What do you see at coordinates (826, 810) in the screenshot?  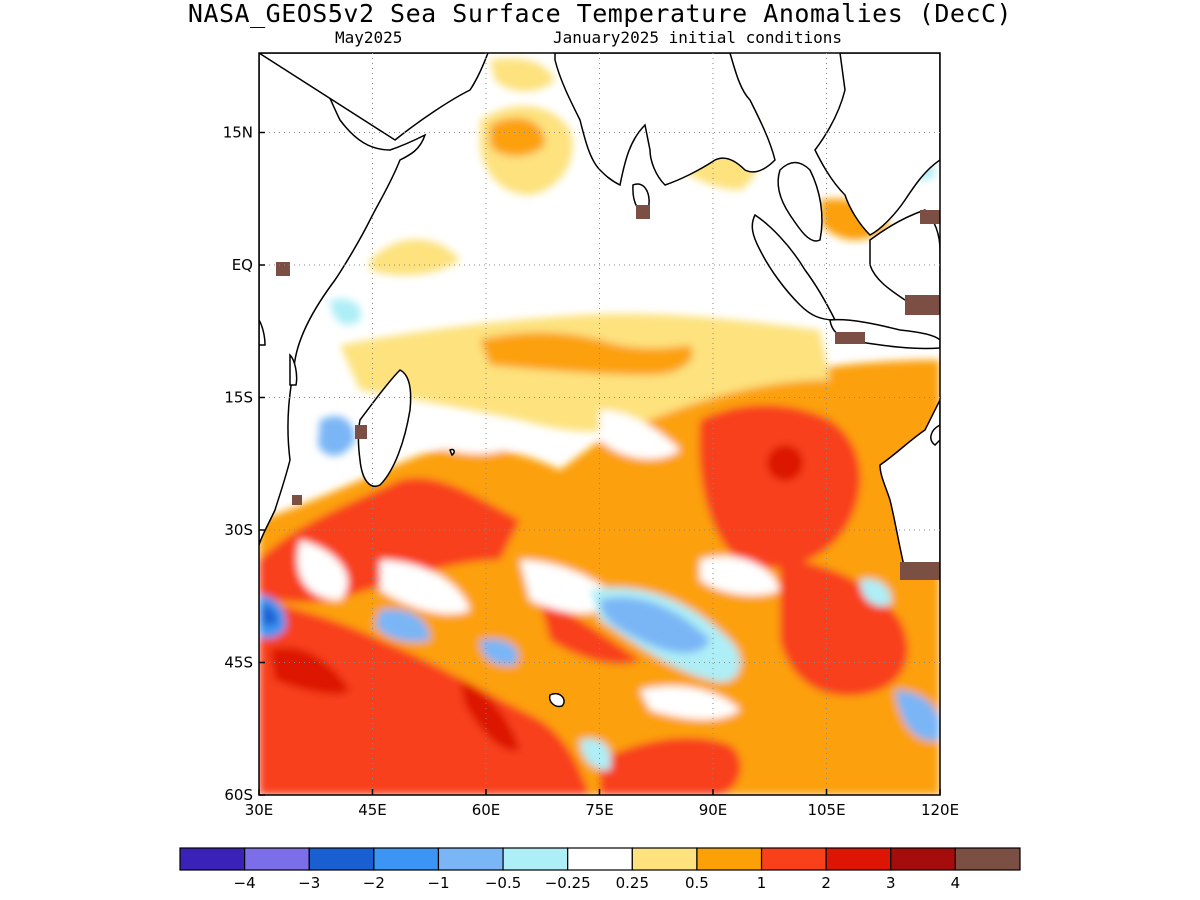 I see `lon-tick-label: 105E` at bounding box center [826, 810].